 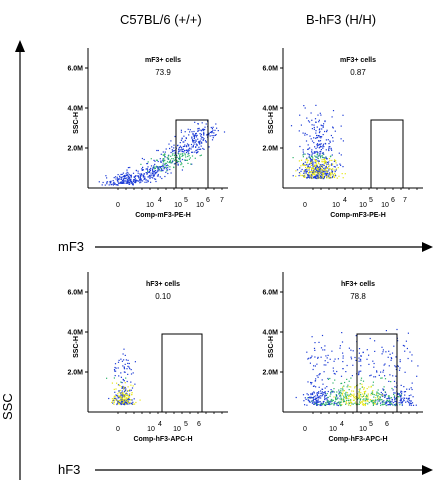 I want to click on x-tick-label: 10, so click(x=151, y=429).